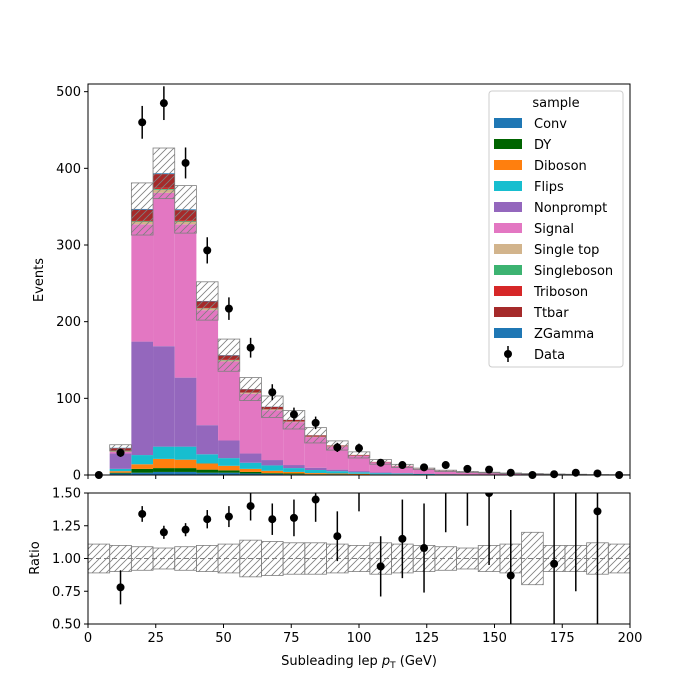  What do you see at coordinates (570, 208) in the screenshot?
I see `legend-label: Nonprompt` at bounding box center [570, 208].